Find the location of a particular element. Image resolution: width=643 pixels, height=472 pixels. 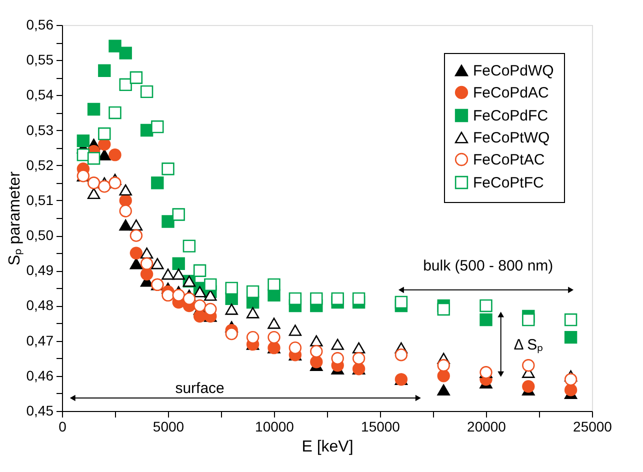

legend-label: FeCoPdWQ is located at coordinates (513, 71).